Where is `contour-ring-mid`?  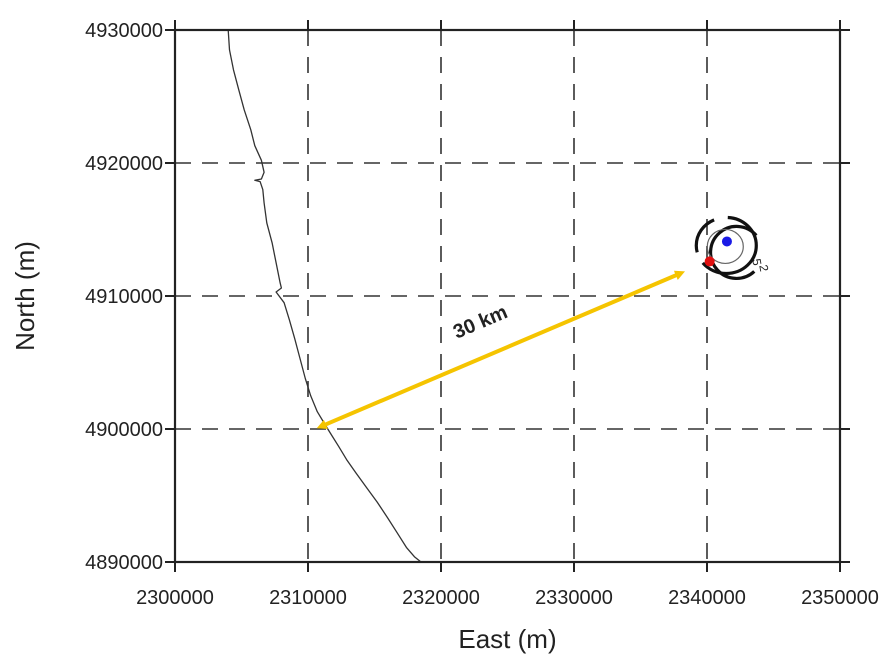
contour-ring-mid is located at coordinates (733, 252).